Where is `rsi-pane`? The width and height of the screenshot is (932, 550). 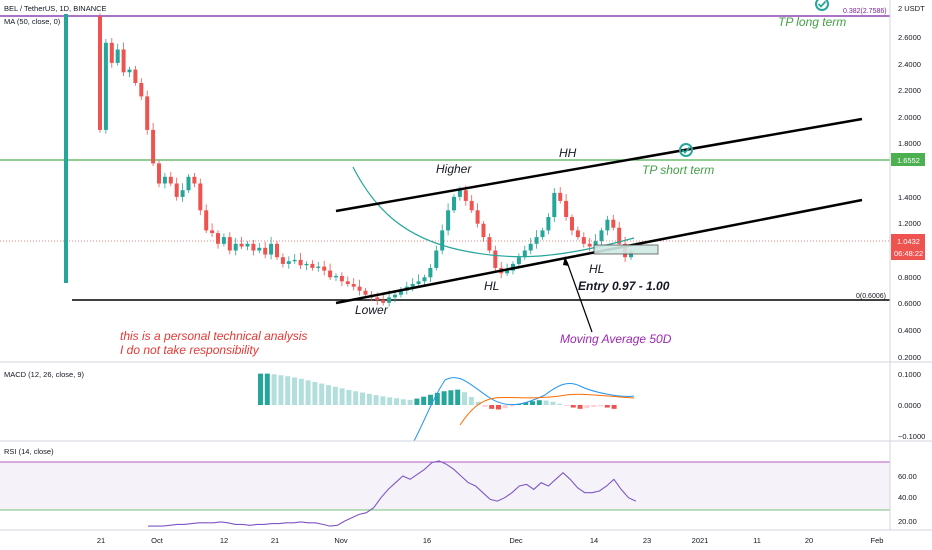 rsi-pane is located at coordinates (445, 493).